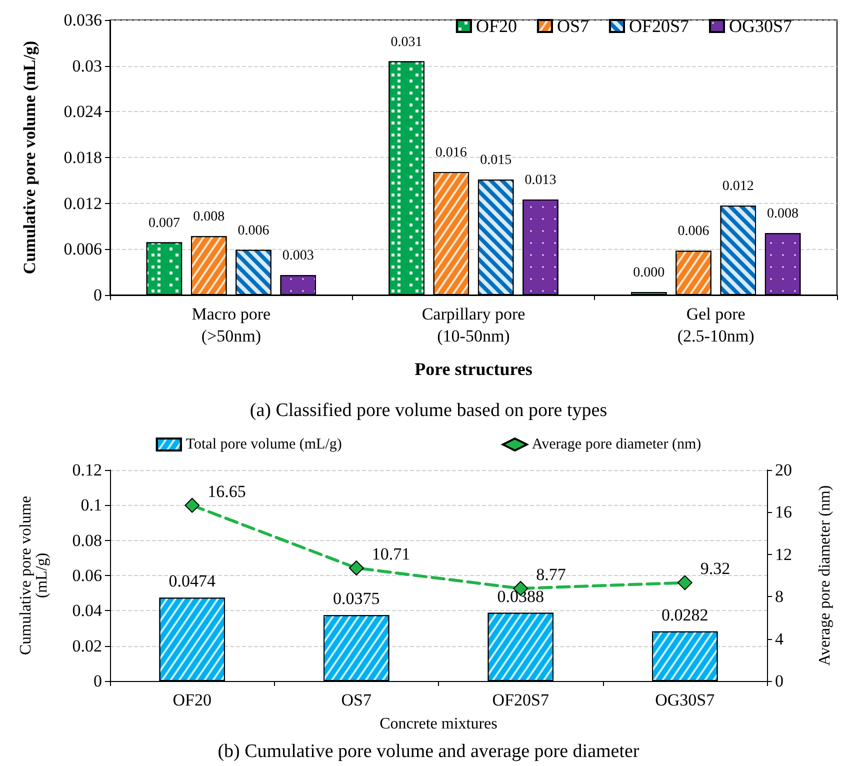 This screenshot has height=766, width=857. I want to click on y2-tick-label: 8, so click(779, 596).